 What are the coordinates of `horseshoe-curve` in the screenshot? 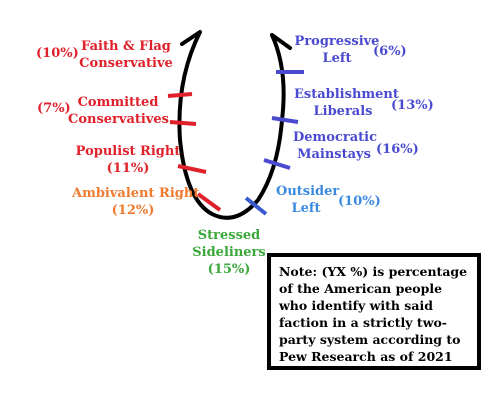 It's located at (234, 125).